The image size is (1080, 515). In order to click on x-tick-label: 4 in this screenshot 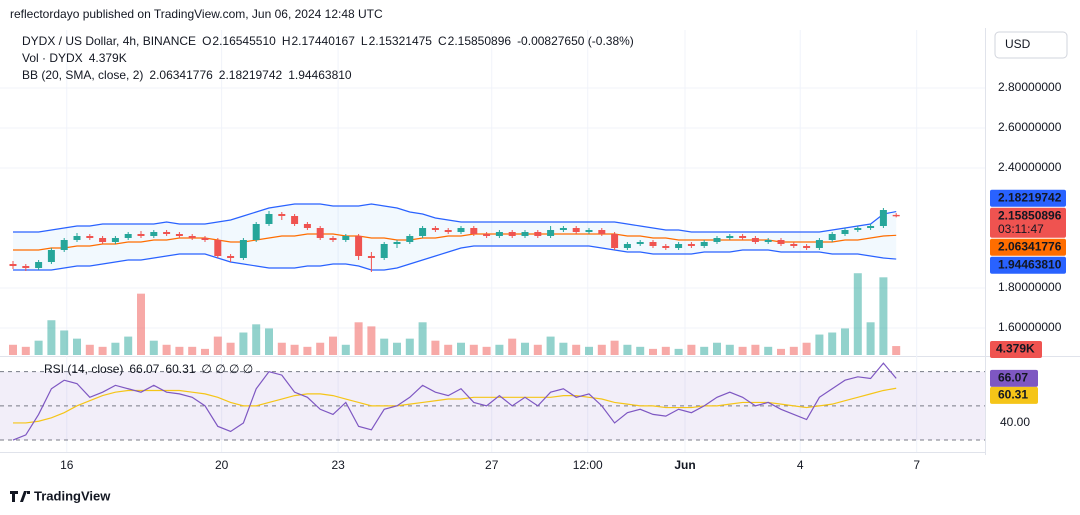, I will do `click(800, 465)`.